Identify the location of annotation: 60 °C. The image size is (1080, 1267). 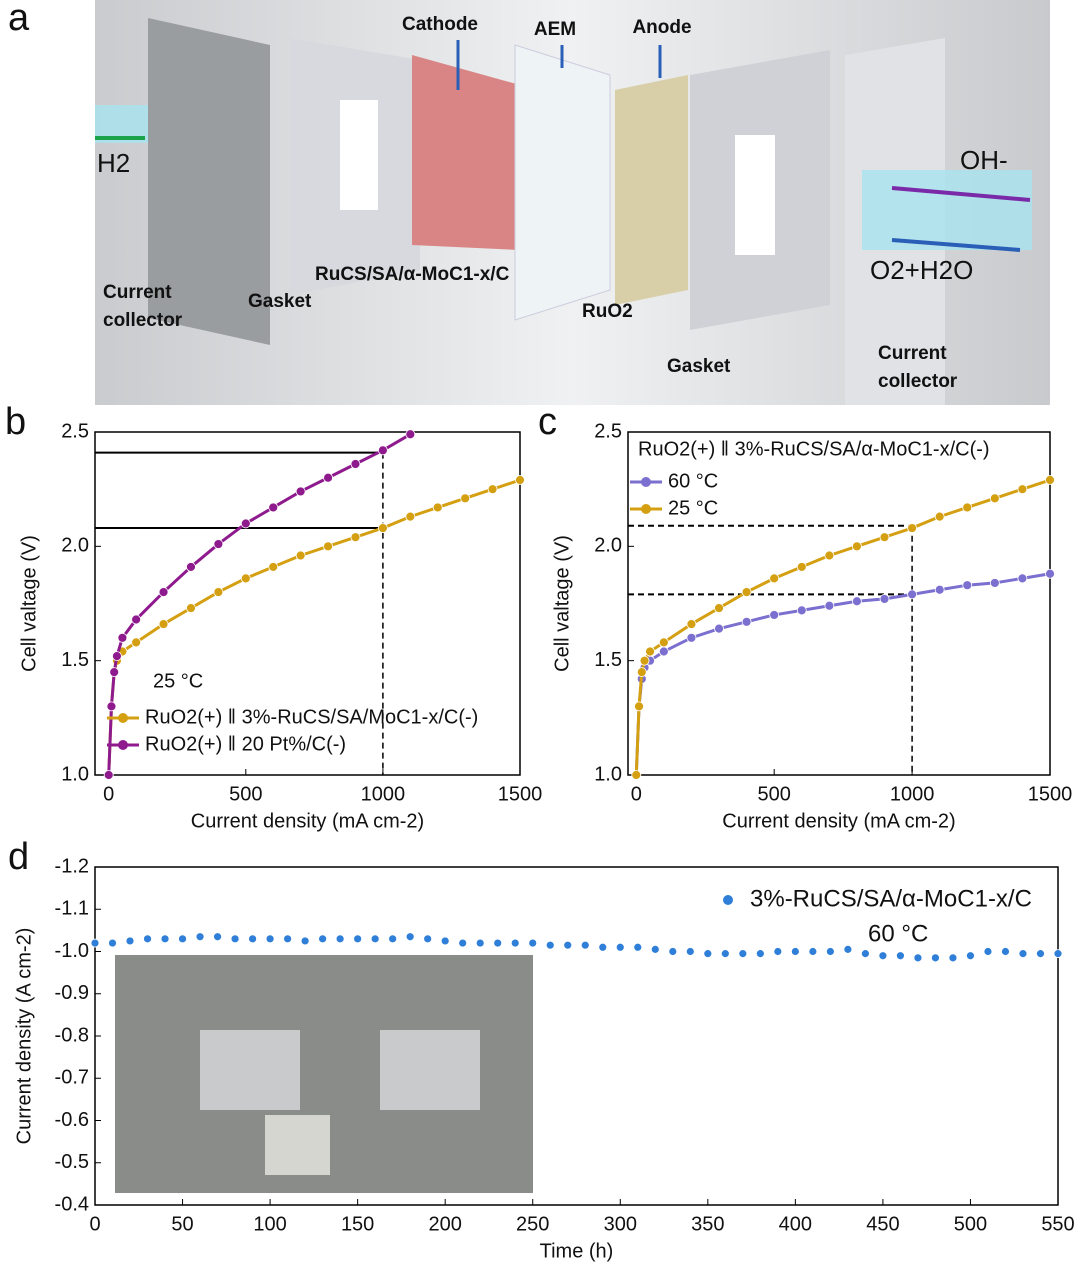
(898, 933).